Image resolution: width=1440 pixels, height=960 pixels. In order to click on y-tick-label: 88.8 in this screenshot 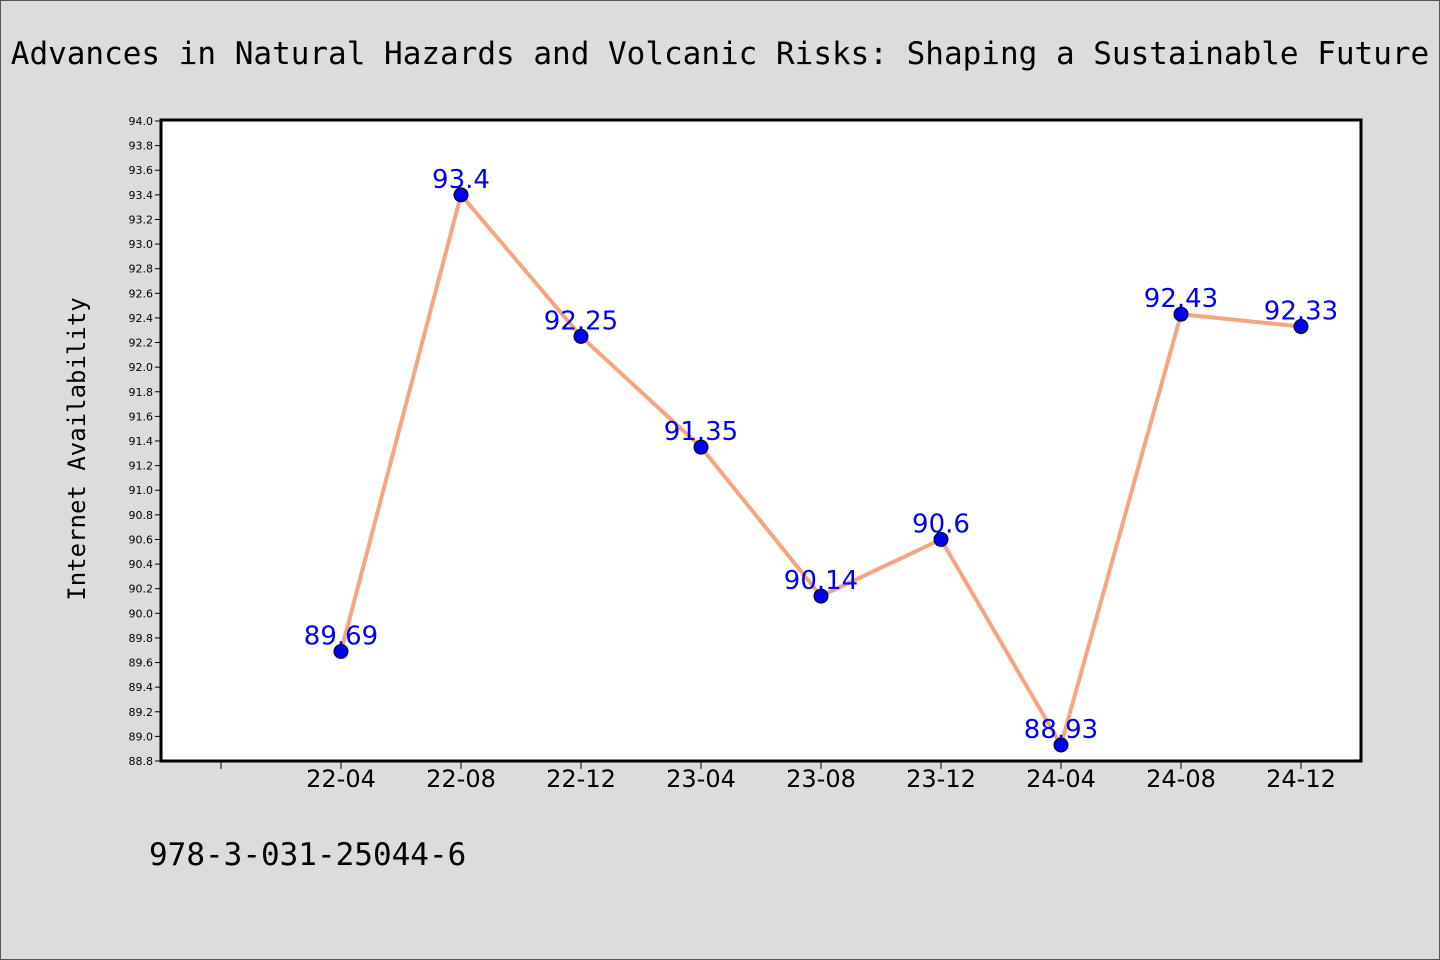, I will do `click(141, 761)`.